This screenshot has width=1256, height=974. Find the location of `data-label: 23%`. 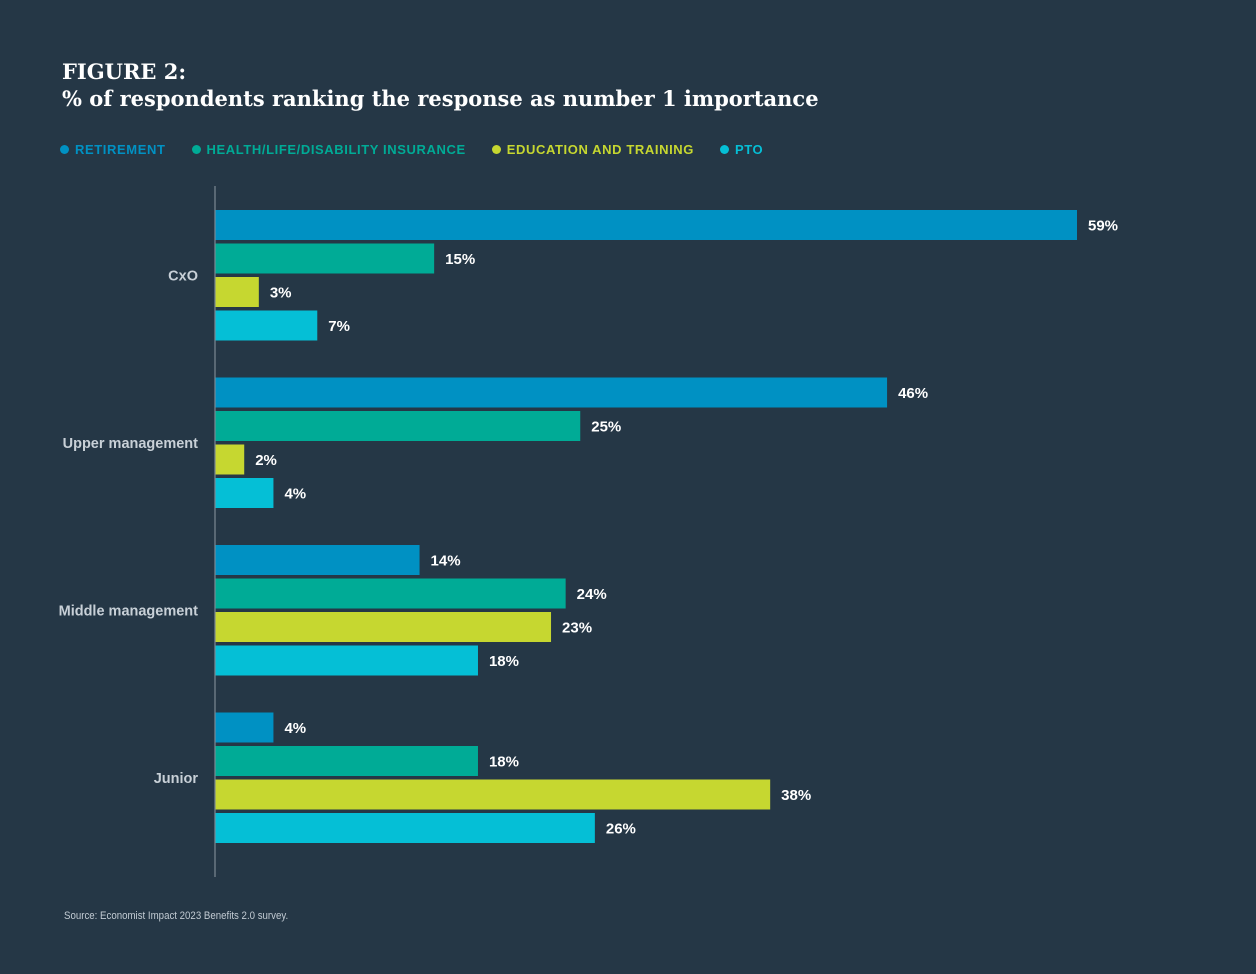

data-label: 23% is located at coordinates (577, 628).